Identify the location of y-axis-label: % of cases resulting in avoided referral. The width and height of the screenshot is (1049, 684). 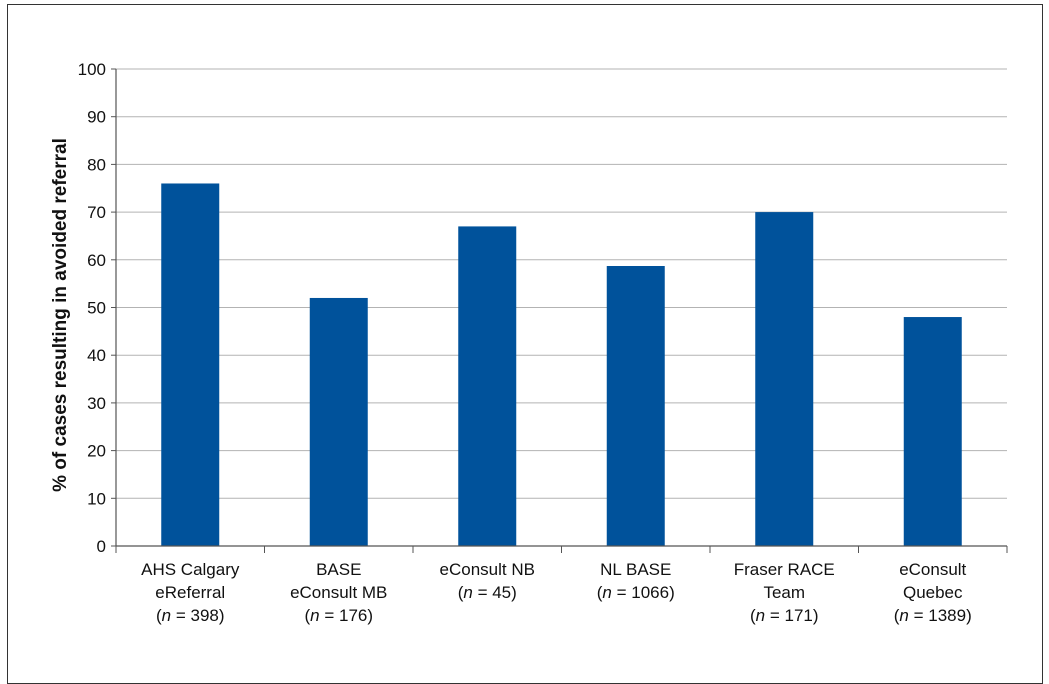
(60, 315).